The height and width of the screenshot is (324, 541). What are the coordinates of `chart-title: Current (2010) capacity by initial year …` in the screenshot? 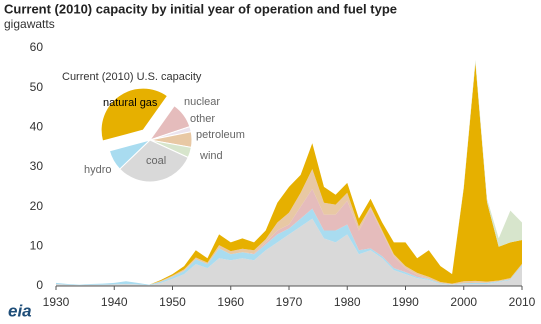 It's located at (200, 8).